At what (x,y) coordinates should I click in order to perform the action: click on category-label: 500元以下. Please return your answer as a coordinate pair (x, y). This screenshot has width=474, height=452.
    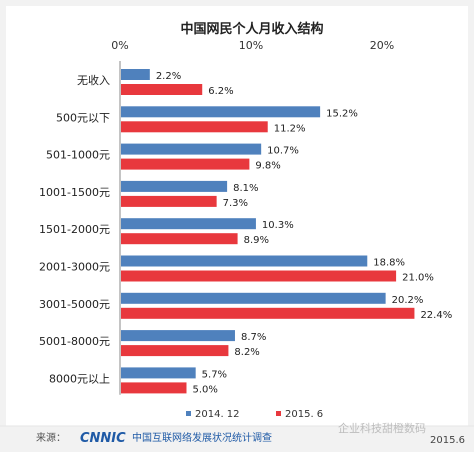
    Looking at the image, I should click on (83, 117).